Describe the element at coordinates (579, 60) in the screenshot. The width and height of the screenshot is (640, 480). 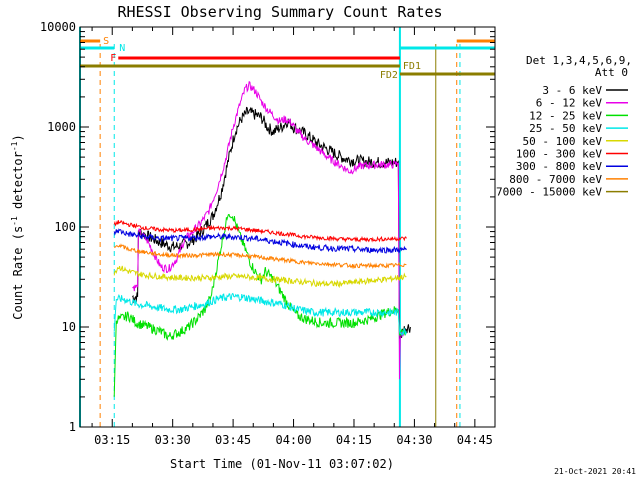
I see `legend-title: Det 1,3,4,5,6,9,` at that location.